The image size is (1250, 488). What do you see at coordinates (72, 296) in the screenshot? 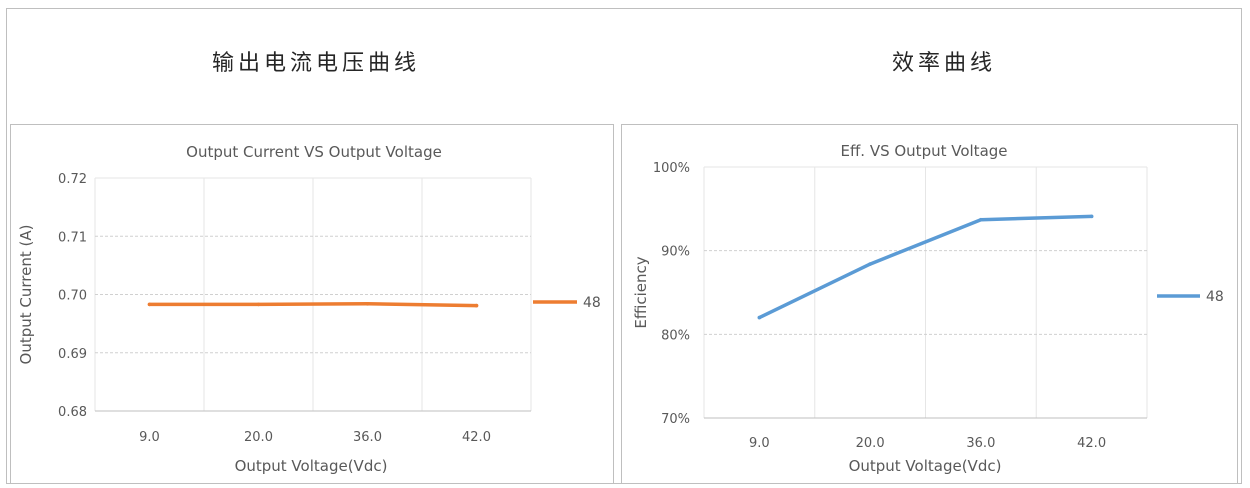
I see `y-tick-label: 0.70` at bounding box center [72, 296].